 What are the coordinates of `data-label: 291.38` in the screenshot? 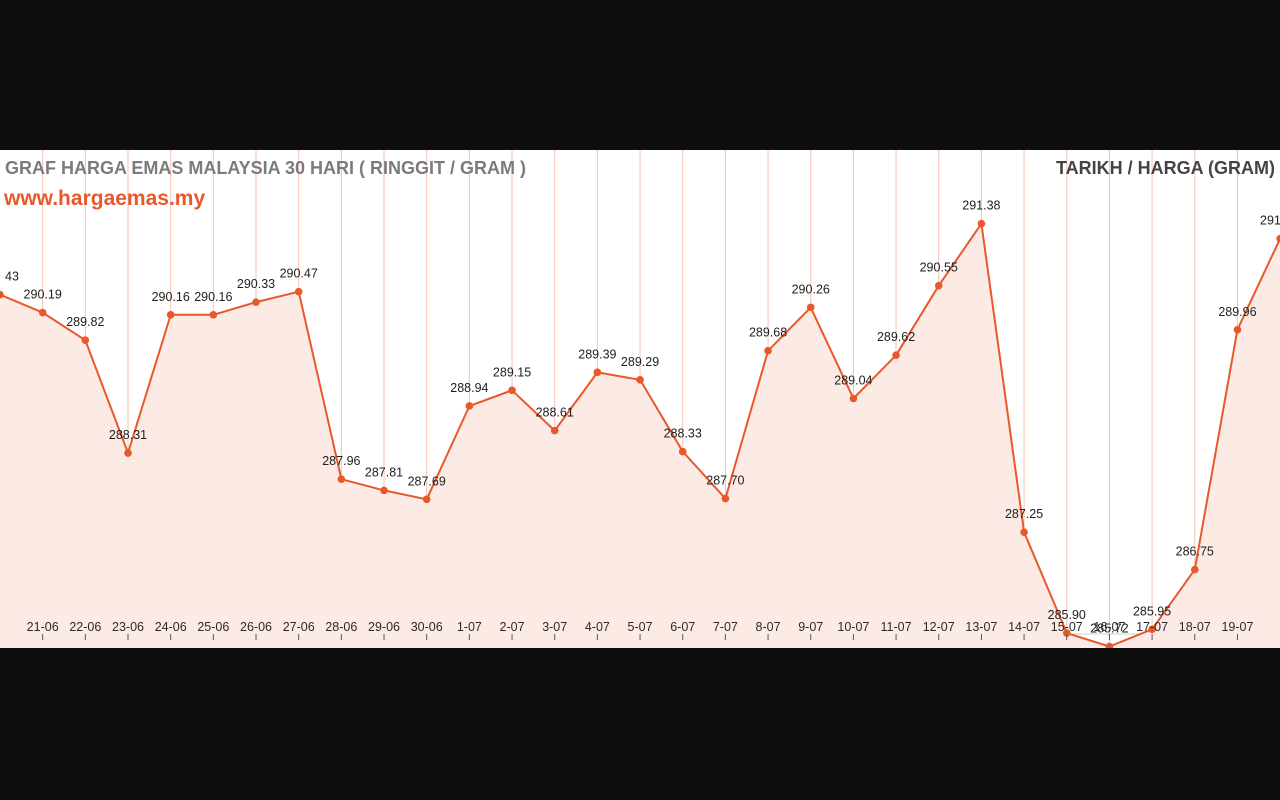 It's located at (981, 206).